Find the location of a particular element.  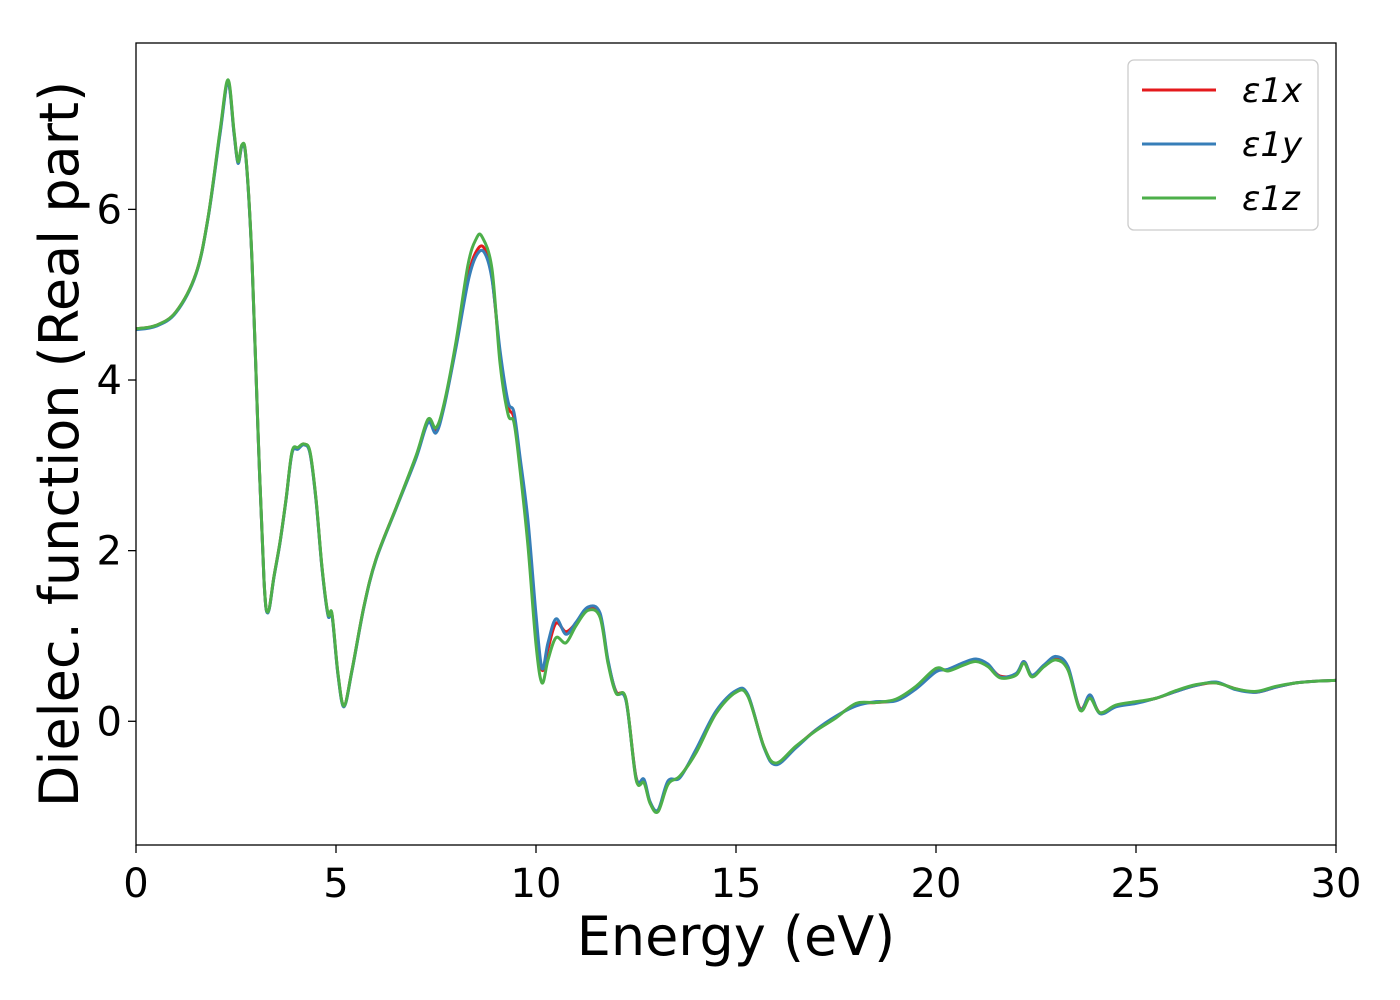

legend-label: ε1y is located at coordinates (1272, 145).